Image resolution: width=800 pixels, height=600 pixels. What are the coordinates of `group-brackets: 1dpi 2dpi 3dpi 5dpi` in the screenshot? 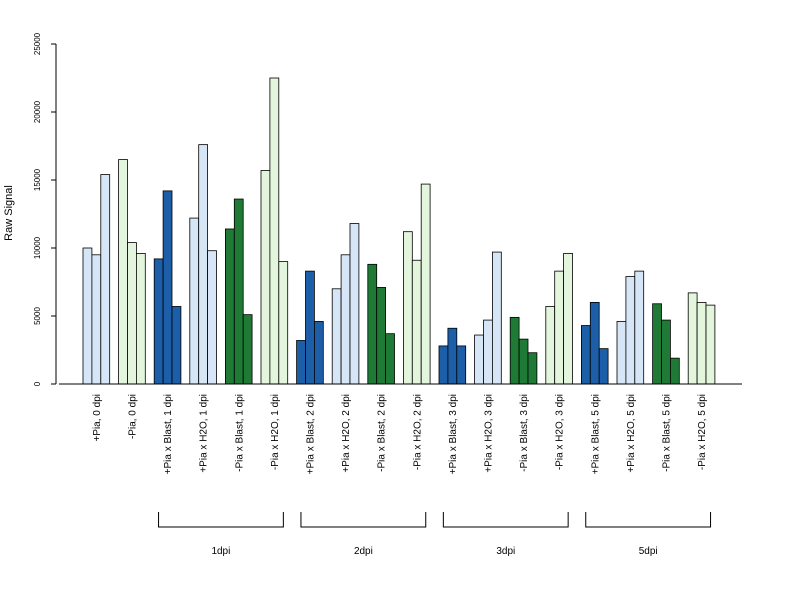 It's located at (435, 534).